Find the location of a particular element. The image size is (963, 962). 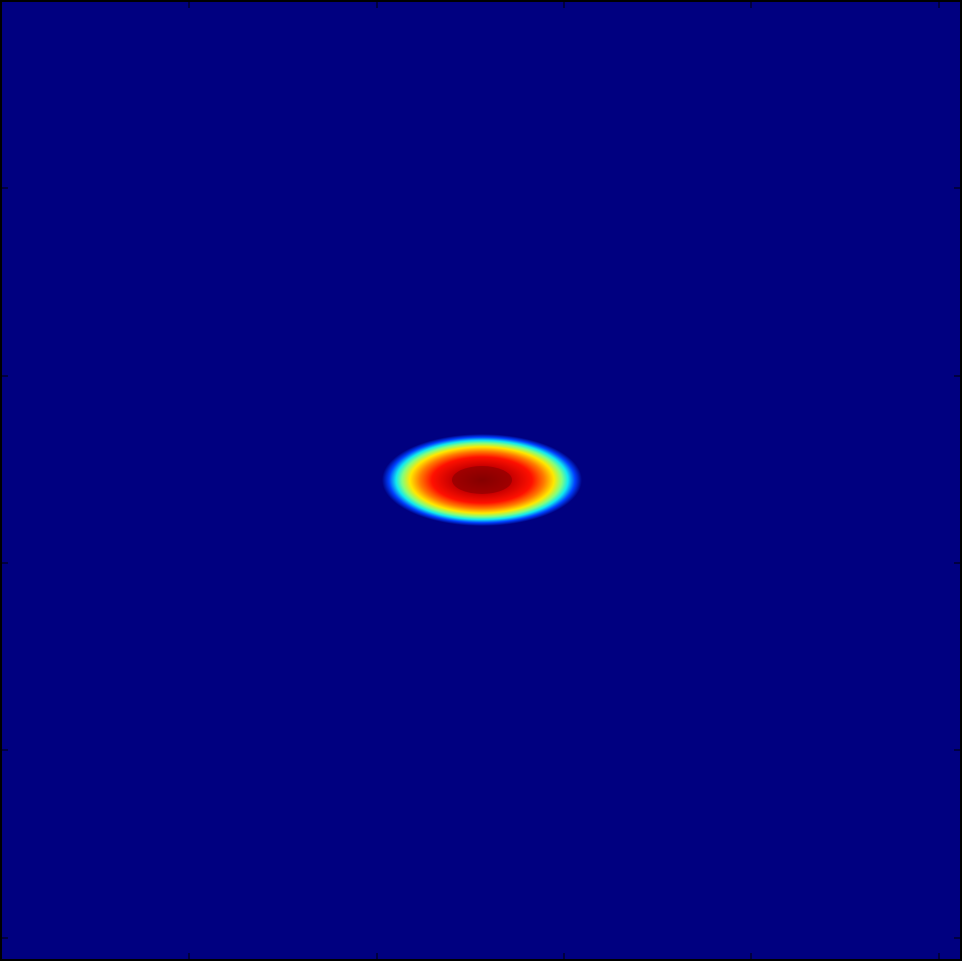

heat-core is located at coordinates (482, 480).